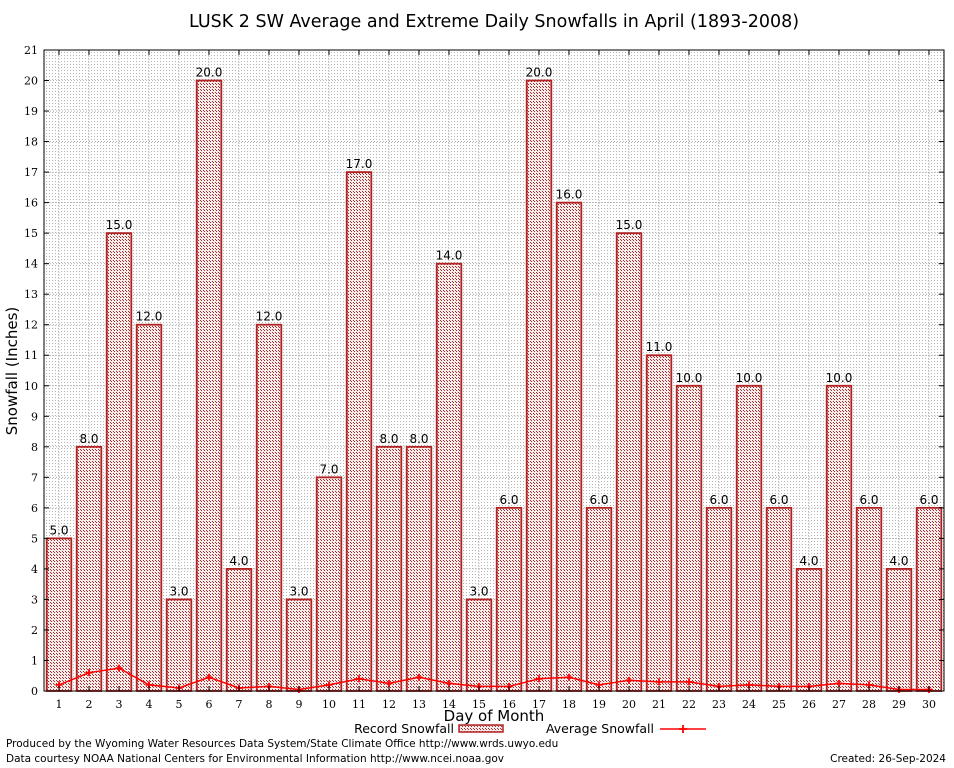  I want to click on x-tick-label: 20, so click(629, 704).